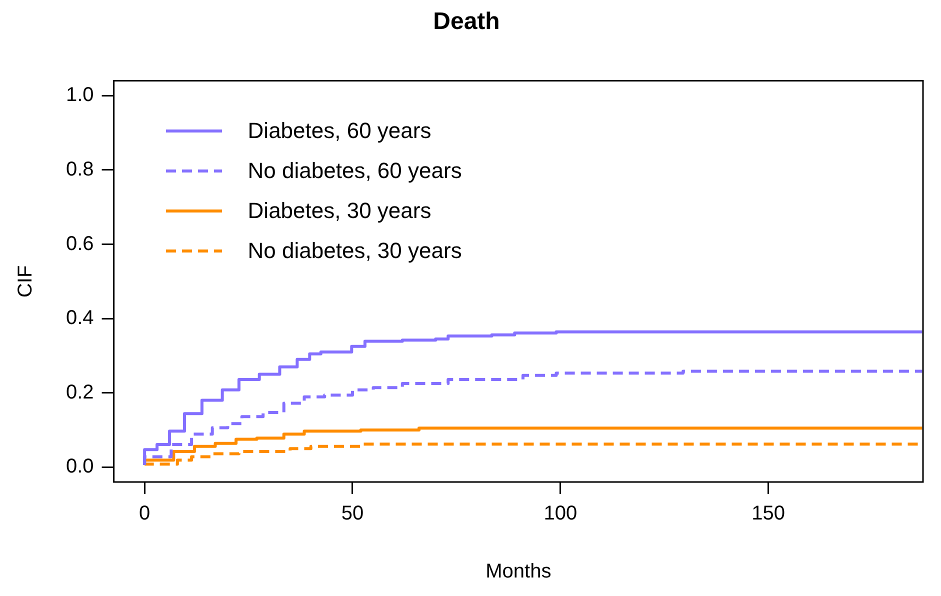 The width and height of the screenshot is (941, 596). I want to click on legend-label: No diabetes, 30 years, so click(355, 251).